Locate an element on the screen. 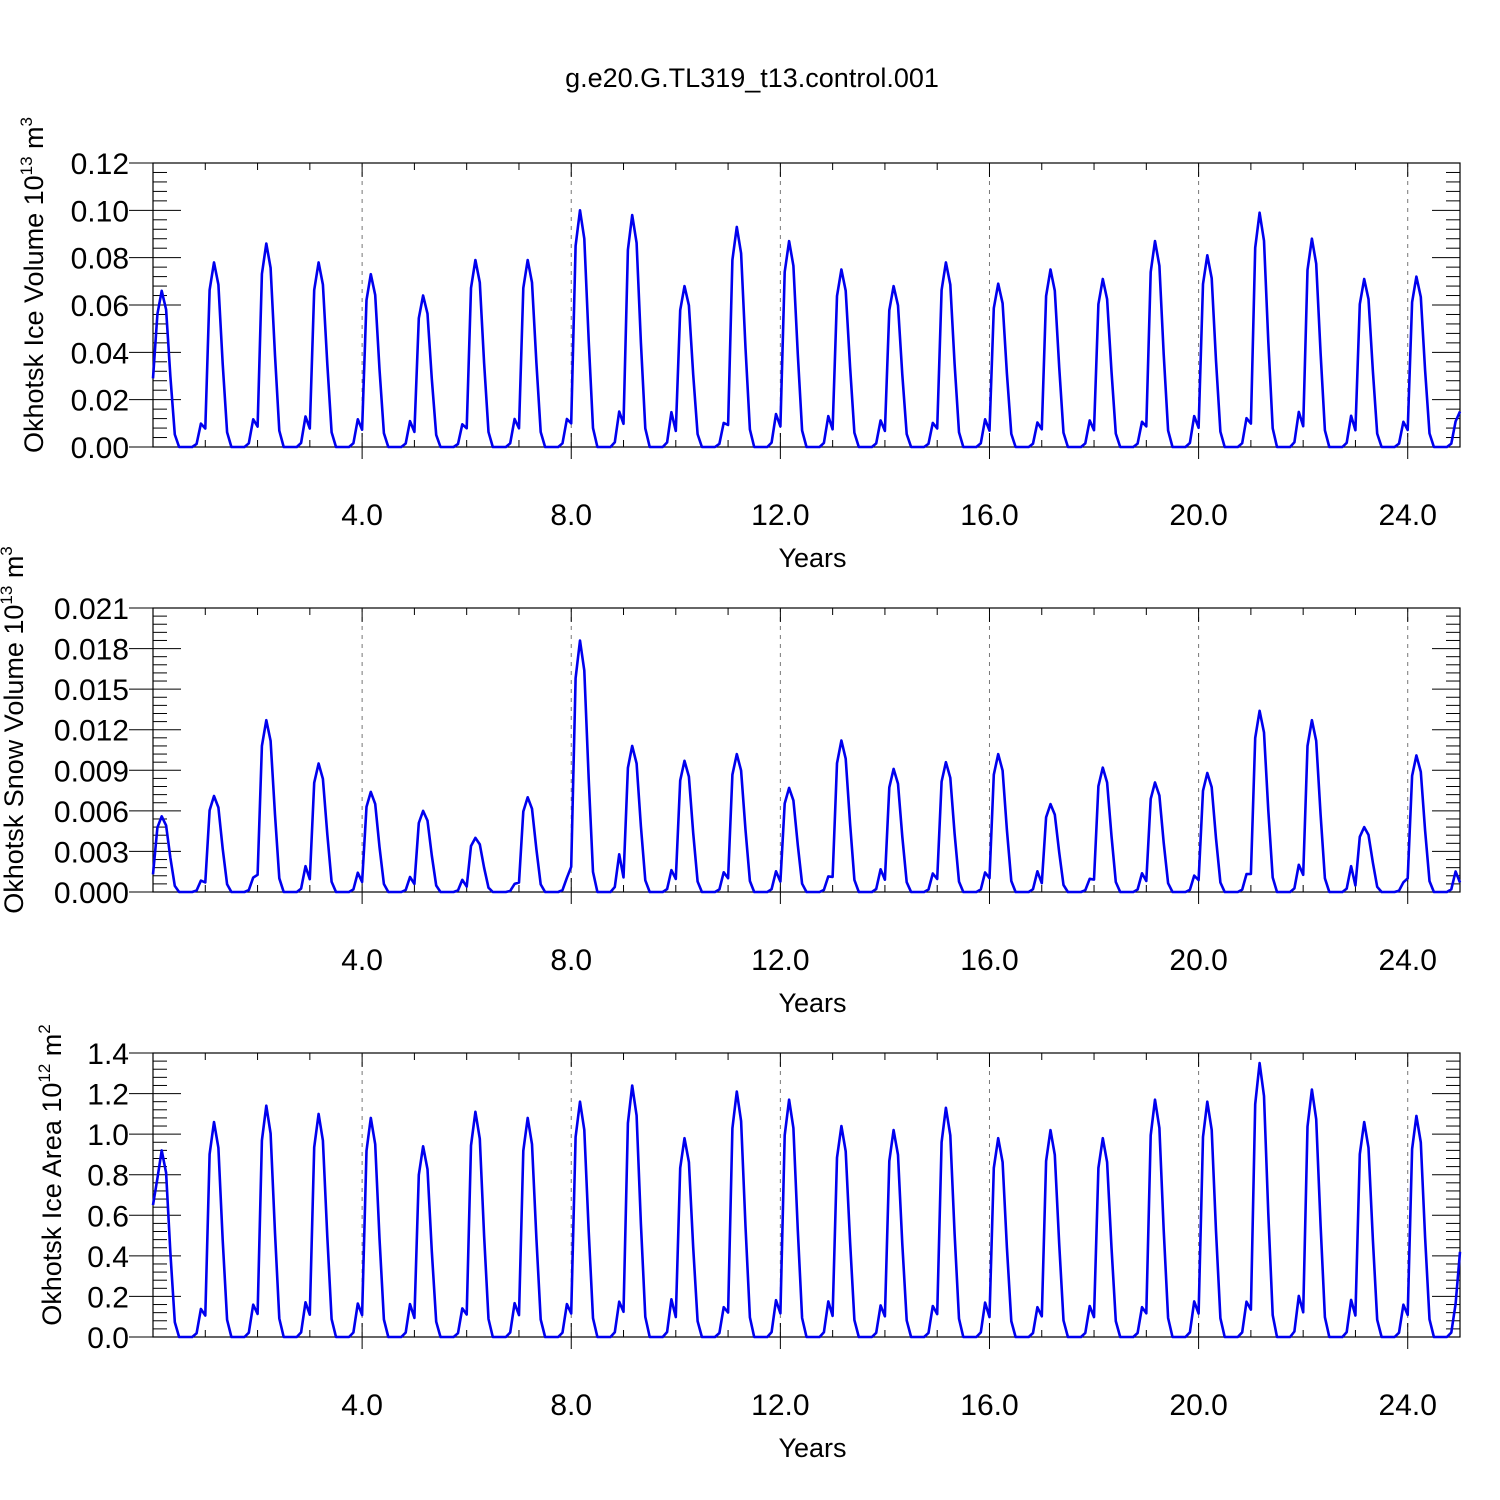  y-tick-label: 0.10 is located at coordinates (100, 211).